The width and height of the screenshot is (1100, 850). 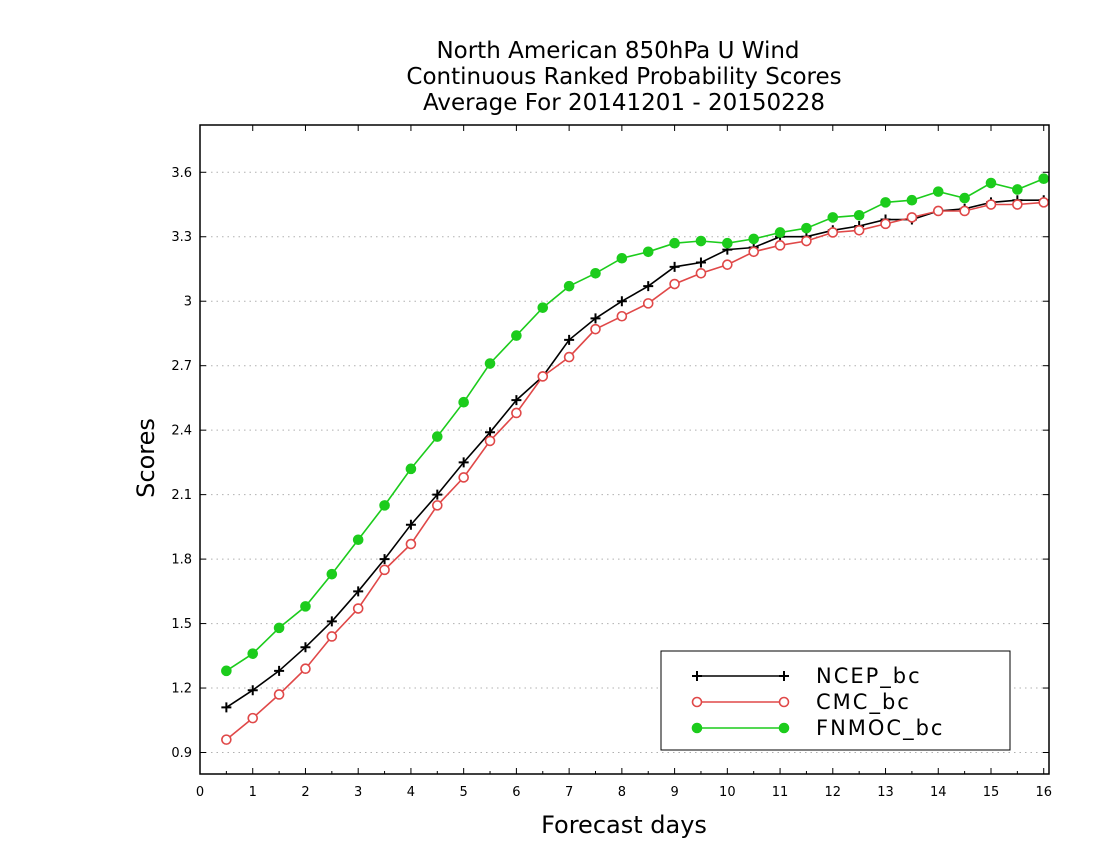 I want to click on chart-title-line-1: North American 850hPa U Wind, so click(x=617, y=51).